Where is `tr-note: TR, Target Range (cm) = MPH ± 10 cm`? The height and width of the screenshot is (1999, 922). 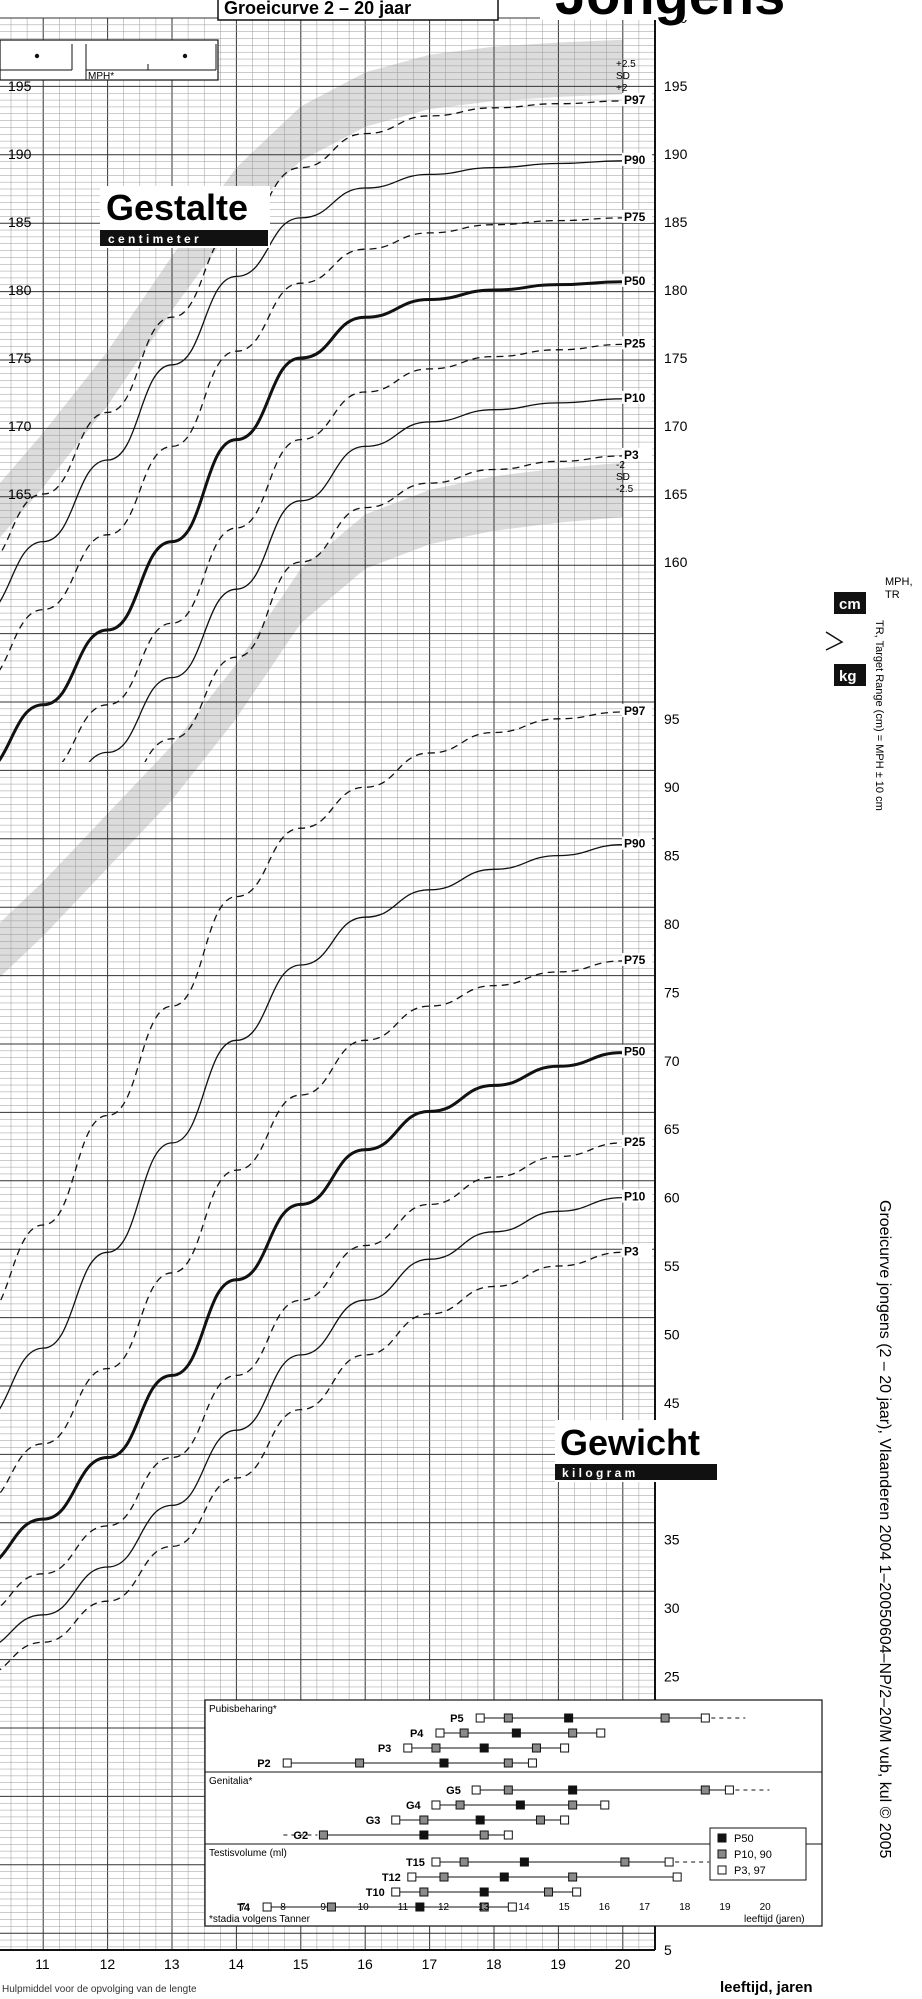
tr-note: TR, Target Range (cm) = MPH ± 10 cm is located at coordinates (879, 715).